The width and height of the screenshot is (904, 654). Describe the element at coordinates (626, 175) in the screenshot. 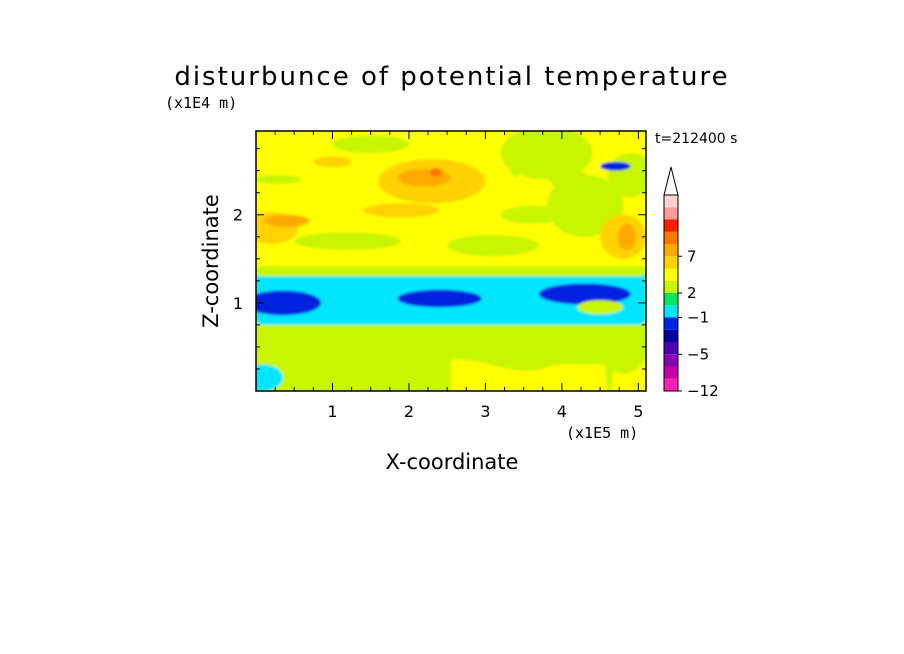

I see `cyan-far-right` at that location.